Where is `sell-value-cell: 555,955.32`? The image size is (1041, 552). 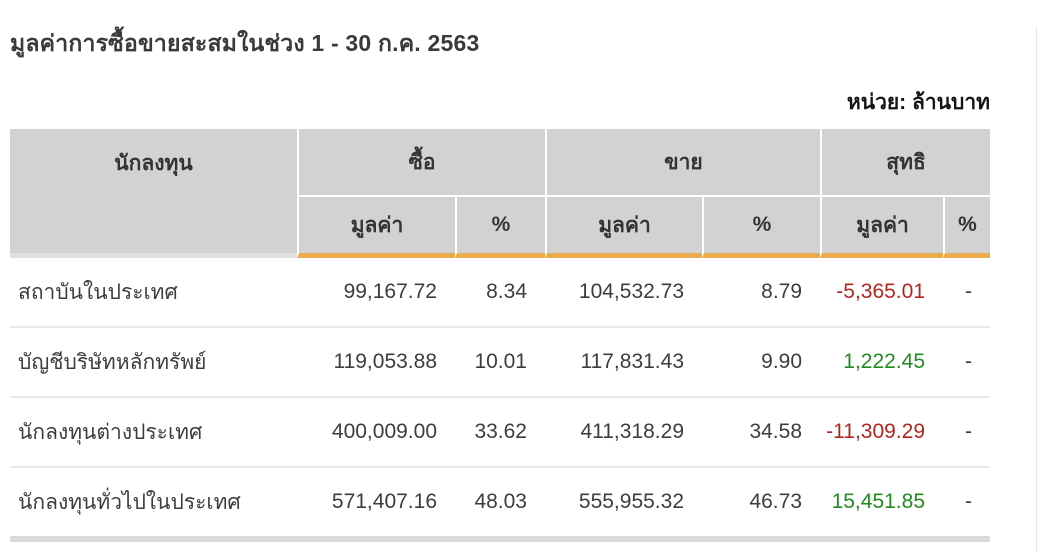
sell-value-cell: 555,955.32 is located at coordinates (623, 505).